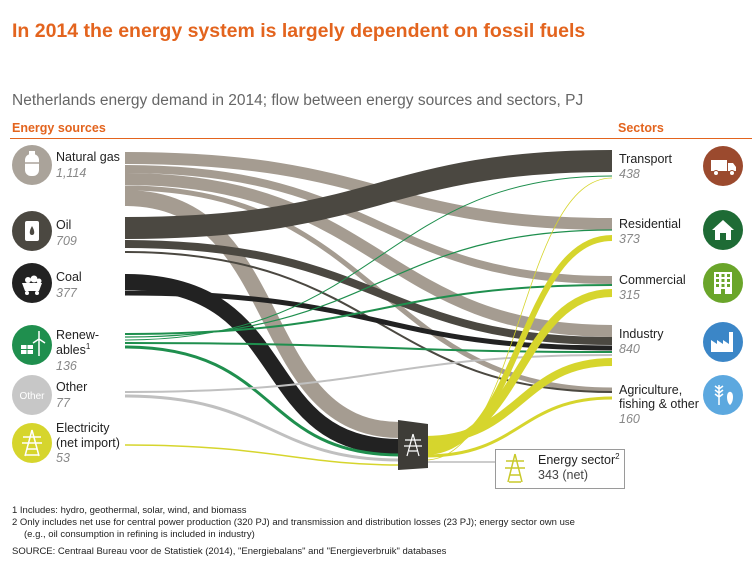 The height and width of the screenshot is (569, 754). I want to click on source-value-renewables: 136, so click(66, 366).